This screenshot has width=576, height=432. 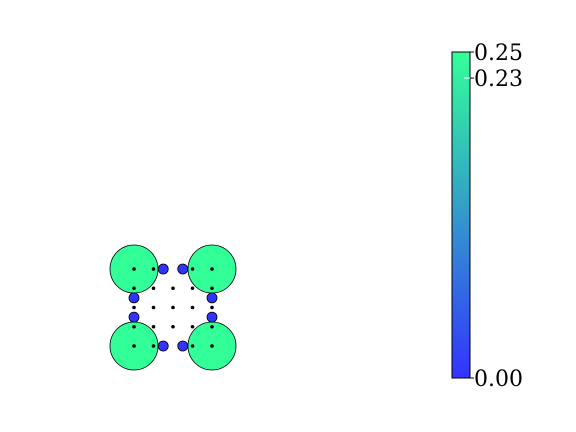 I want to click on colorbar-tick-label-2: 0.25, so click(x=498, y=53).